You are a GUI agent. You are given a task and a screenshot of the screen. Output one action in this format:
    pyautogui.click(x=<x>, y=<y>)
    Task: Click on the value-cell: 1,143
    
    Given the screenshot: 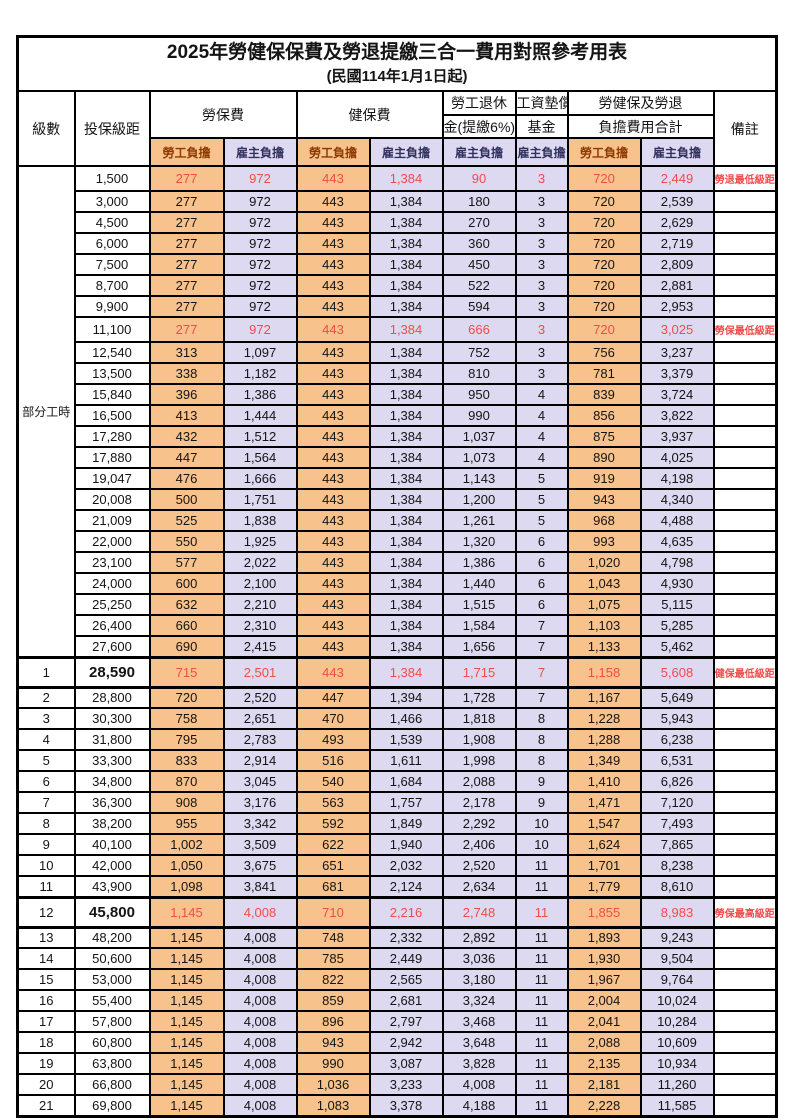 What is the action you would take?
    pyautogui.click(x=479, y=478)
    